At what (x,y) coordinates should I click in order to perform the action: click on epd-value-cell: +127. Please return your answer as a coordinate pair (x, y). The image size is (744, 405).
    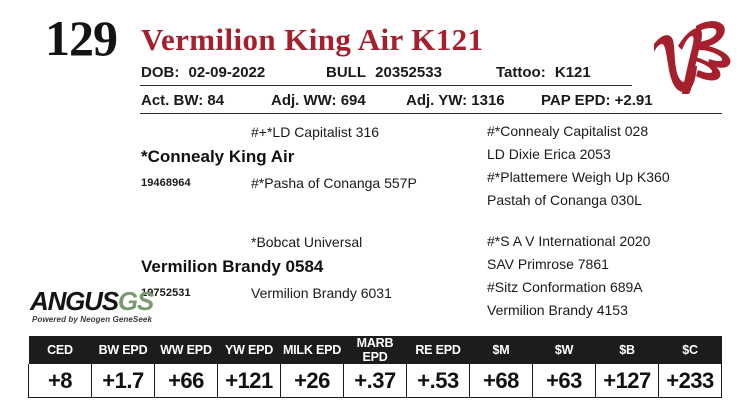
    Looking at the image, I should click on (627, 381).